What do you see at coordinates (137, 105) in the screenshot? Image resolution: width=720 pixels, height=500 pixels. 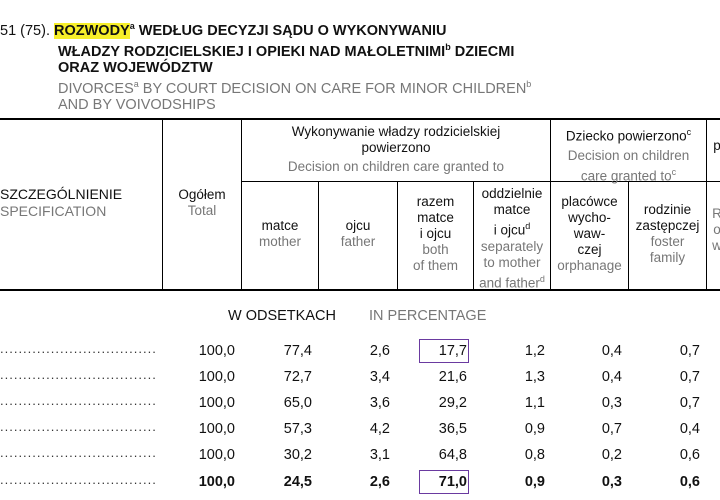 I see `title-en-line2: AND BY VOIVODSHIPS` at bounding box center [137, 105].